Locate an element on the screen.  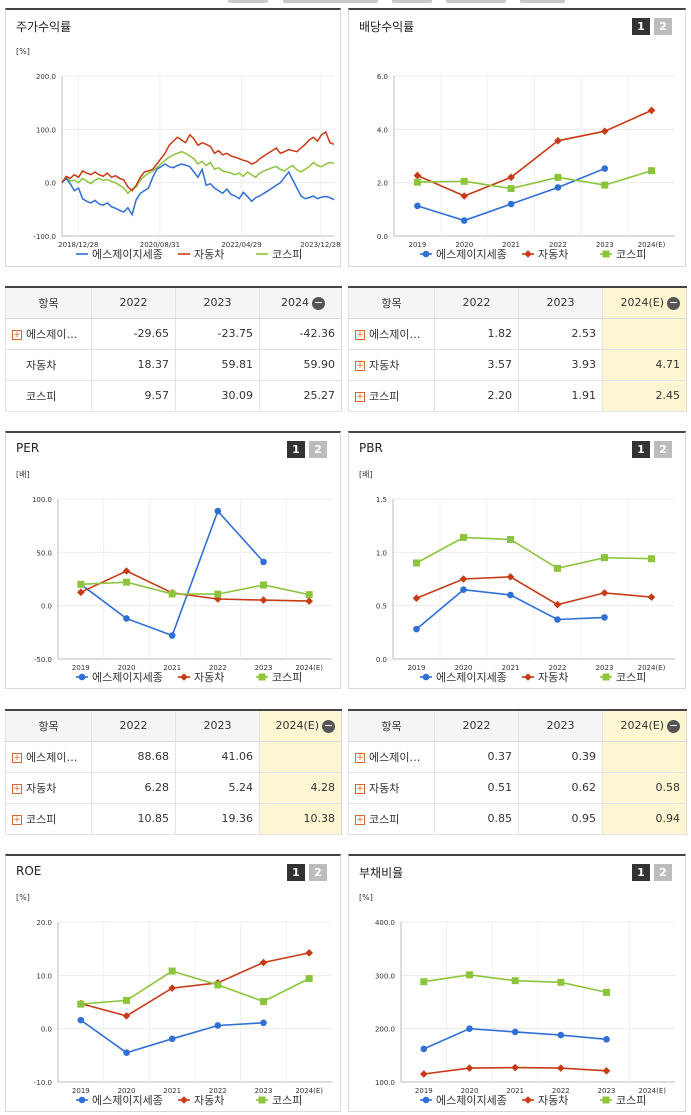
cell: 19.36 is located at coordinates (217, 819).